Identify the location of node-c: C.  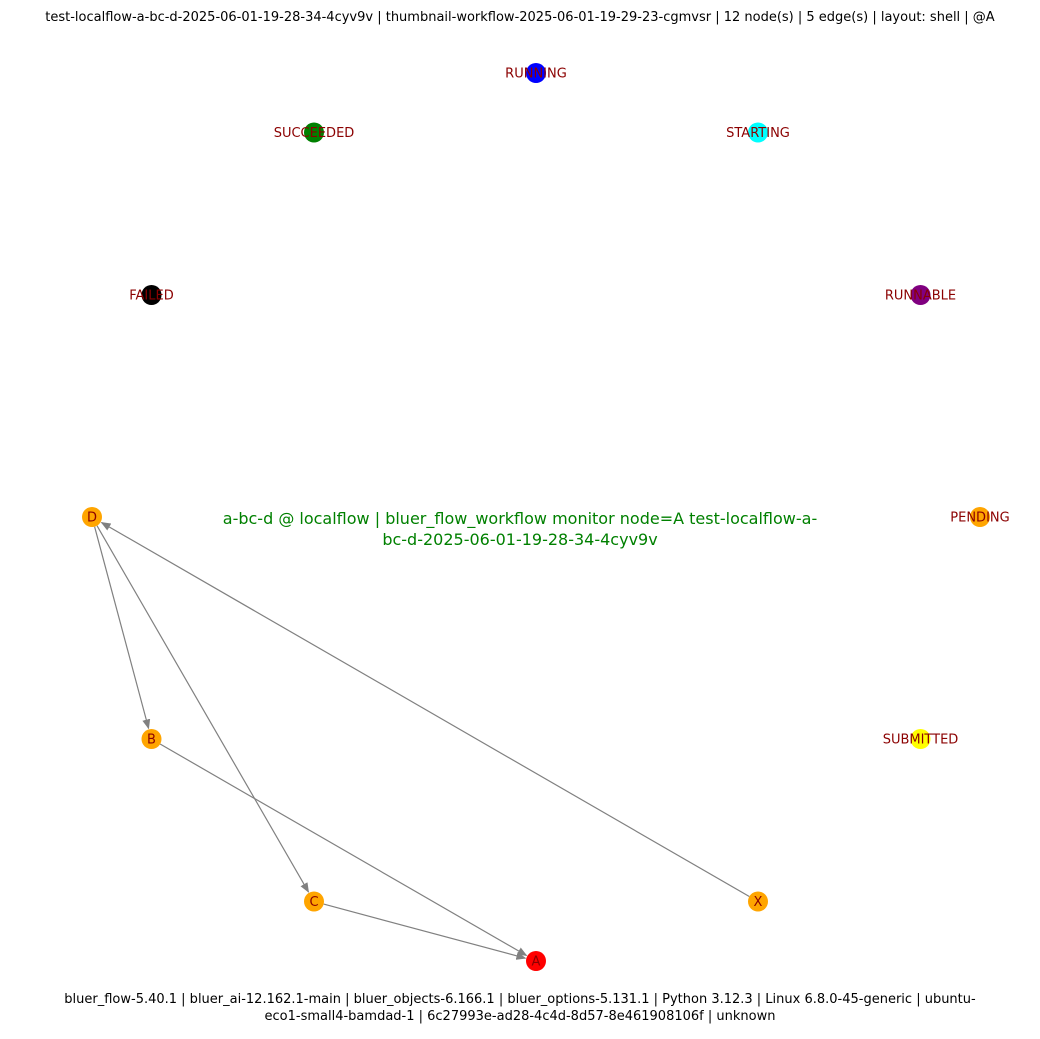
(314, 901).